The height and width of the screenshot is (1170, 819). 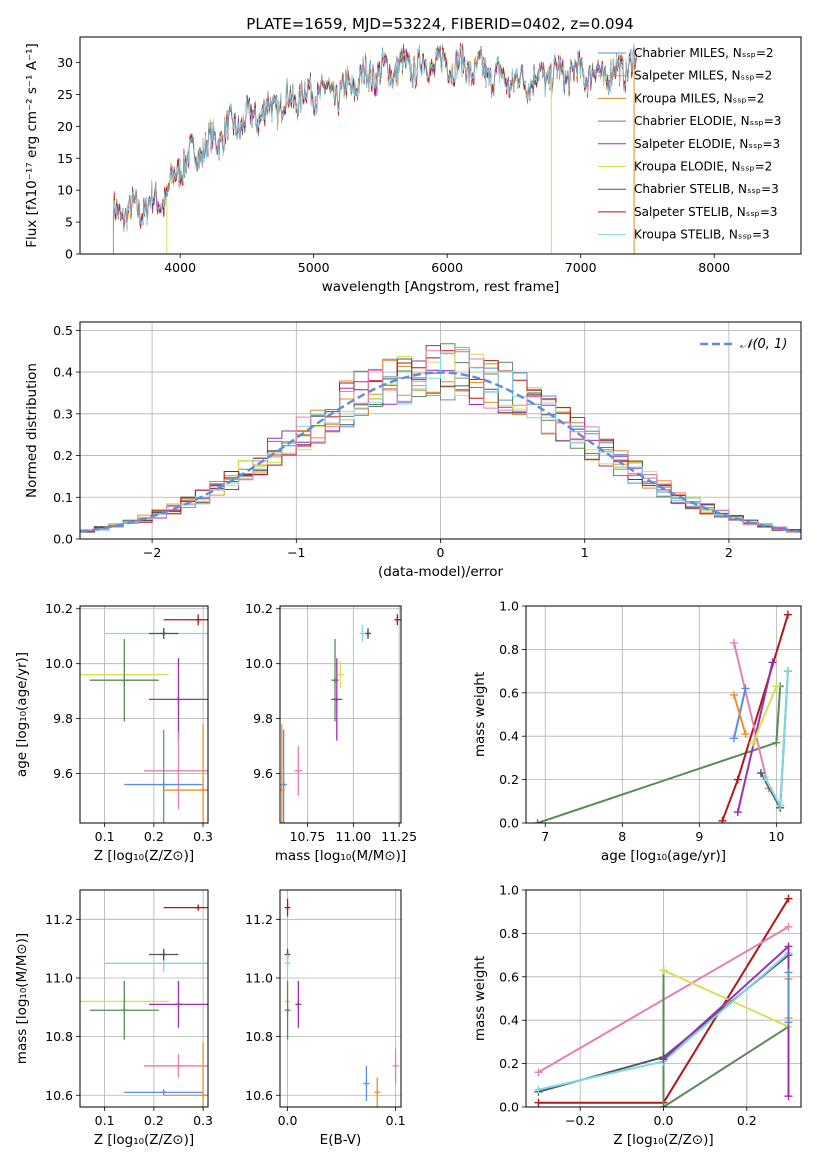 I want to click on x-tick-label: 2, so click(x=729, y=552).